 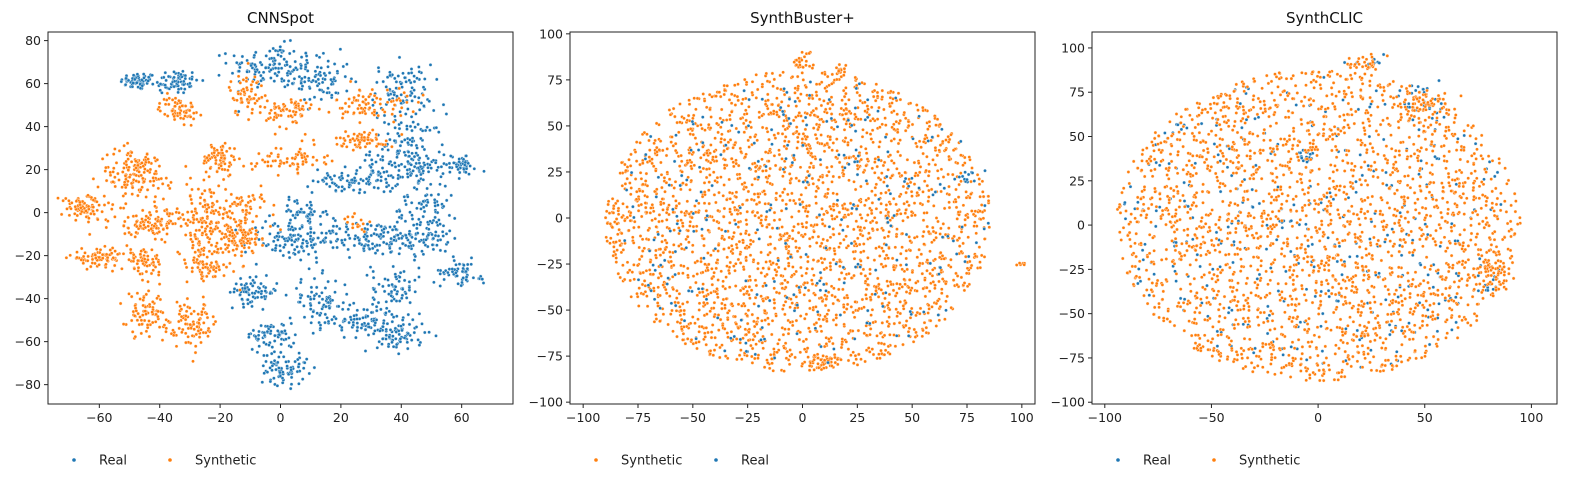 I want to click on x-tick-label: −20, so click(x=220, y=417).